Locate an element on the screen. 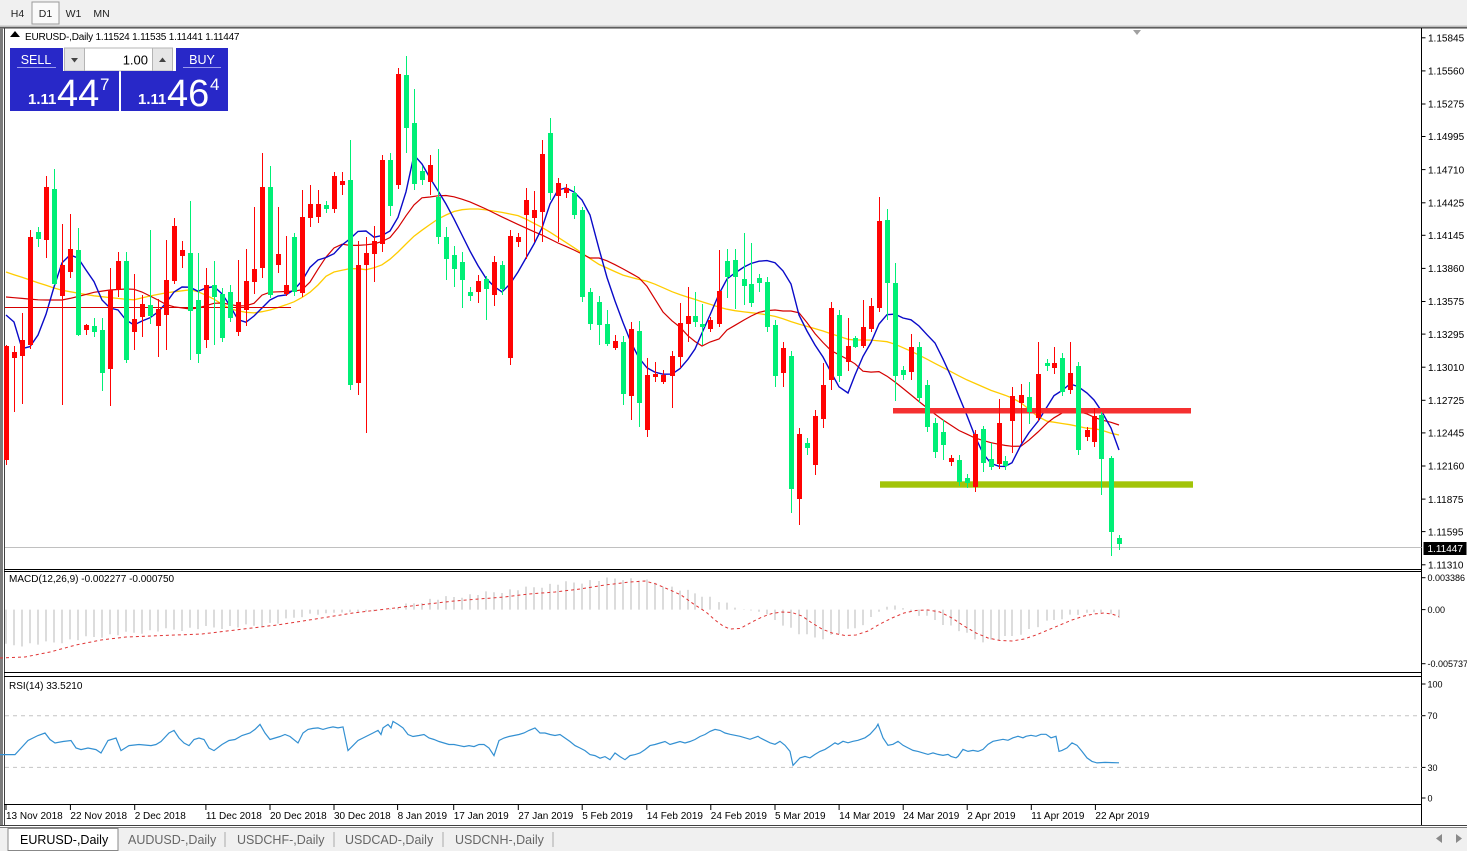 The image size is (1467, 851). svg-text: 1.14710 is located at coordinates (1446, 170).